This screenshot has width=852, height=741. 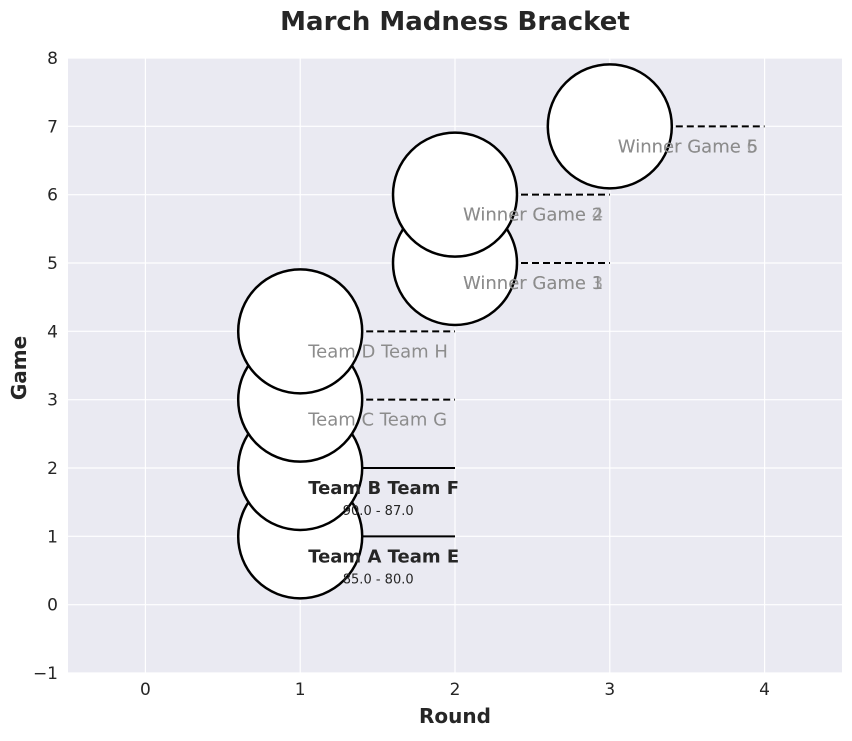 What do you see at coordinates (377, 351) in the screenshot?
I see `game-label: Team D Team H` at bounding box center [377, 351].